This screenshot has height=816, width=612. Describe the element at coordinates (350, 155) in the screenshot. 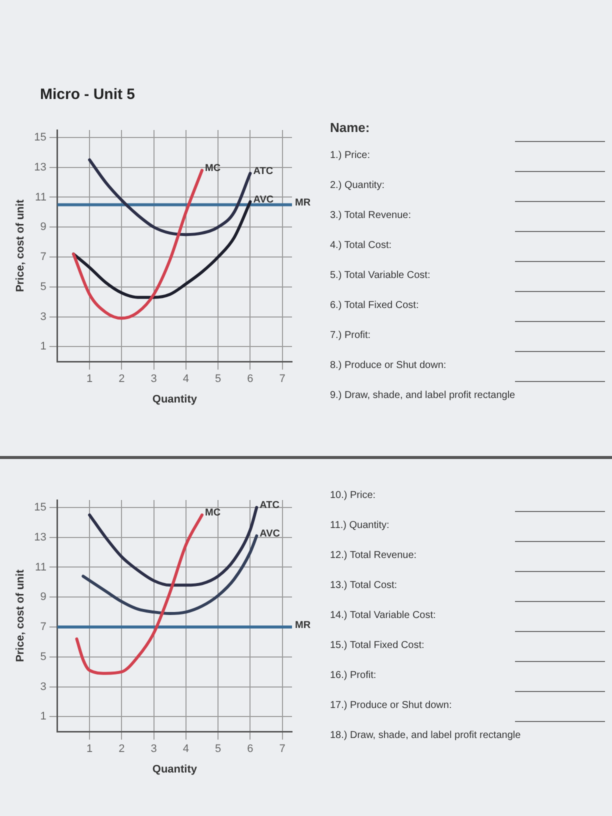

I see `text: 1.) Price:` at that location.